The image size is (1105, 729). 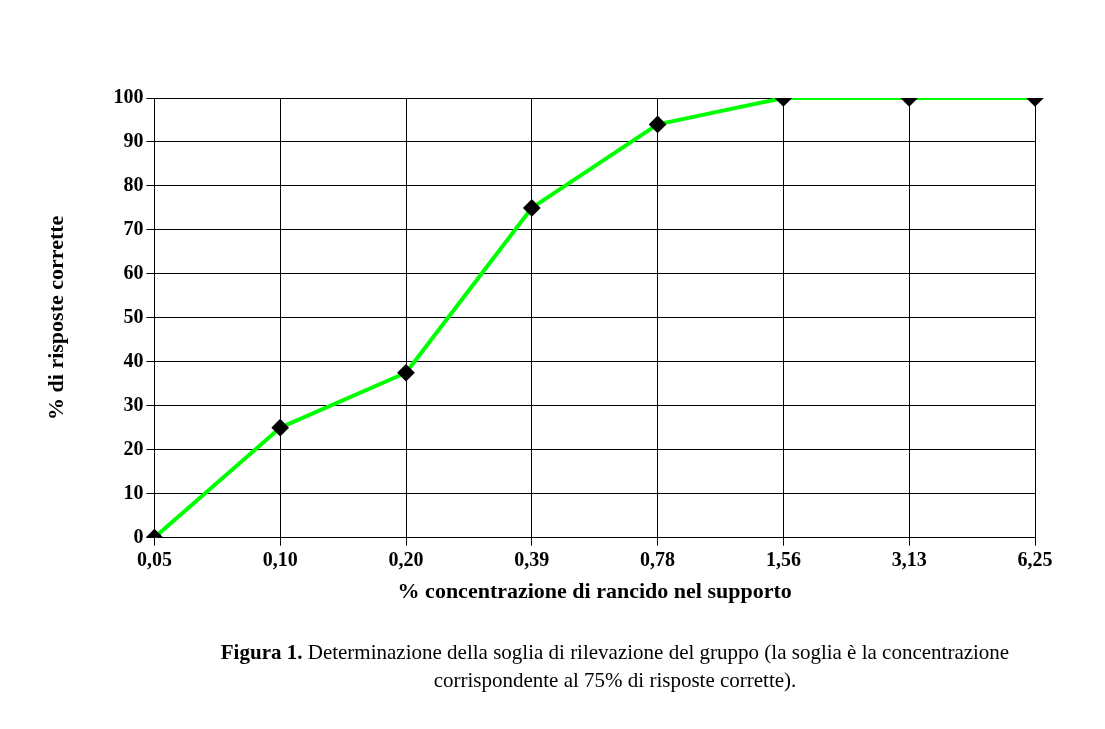 I want to click on x-tick-label: 0,78, so click(x=658, y=558).